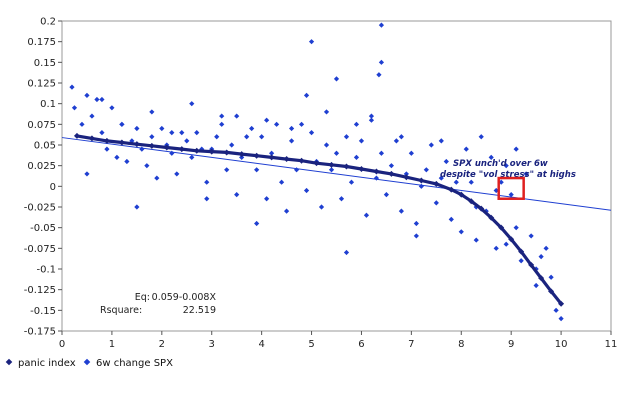 Image resolution: width=643 pixels, height=404 pixels. Describe the element at coordinates (53, 187) in the screenshot. I see `y-tick-label: 0` at that location.